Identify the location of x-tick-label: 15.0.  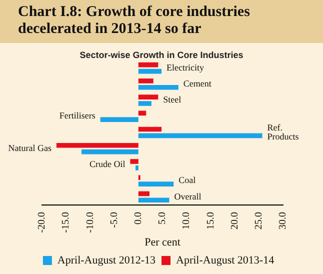
(210, 221).